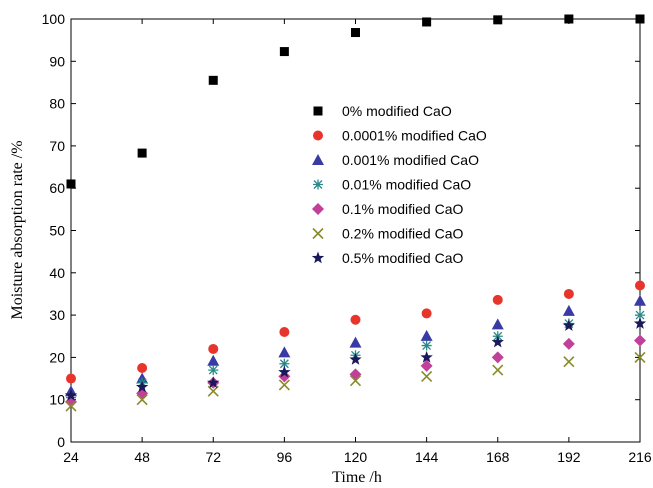  I want to click on y-tick-label: 100, so click(54, 19).